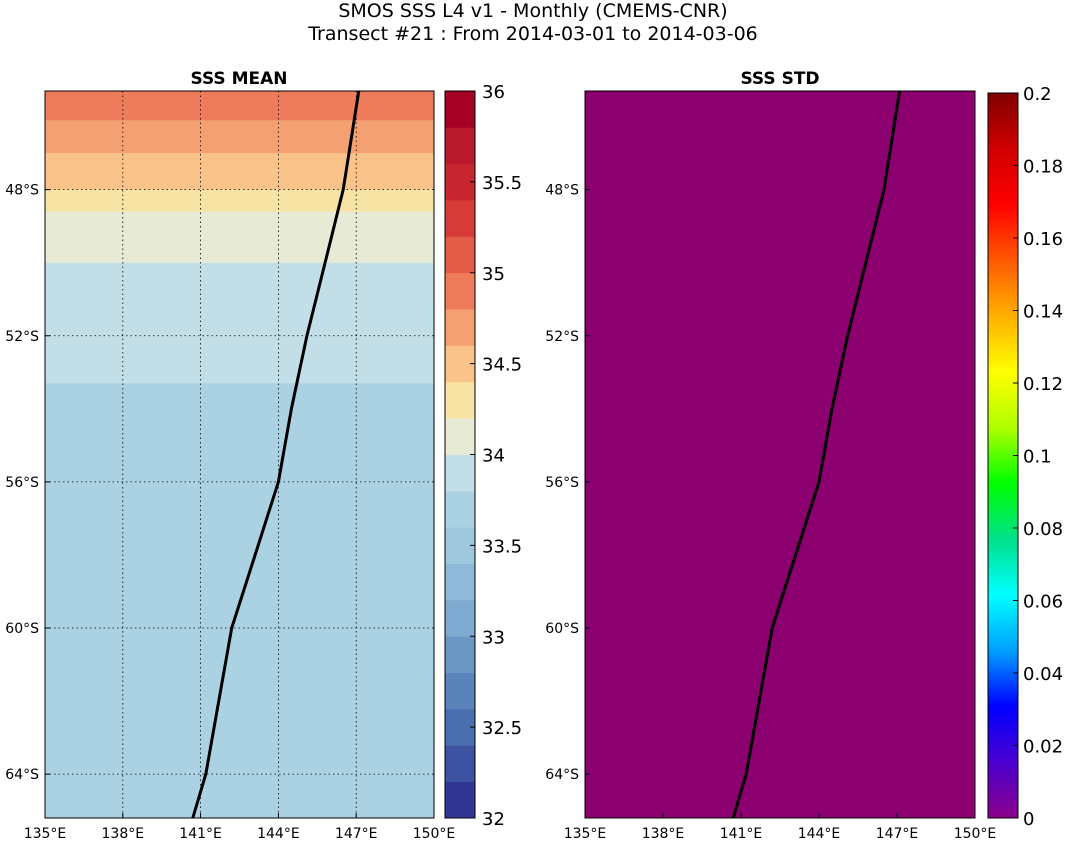  What do you see at coordinates (493, 819) in the screenshot?
I see `sss-mean-colorbar-tick-label: 32` at bounding box center [493, 819].